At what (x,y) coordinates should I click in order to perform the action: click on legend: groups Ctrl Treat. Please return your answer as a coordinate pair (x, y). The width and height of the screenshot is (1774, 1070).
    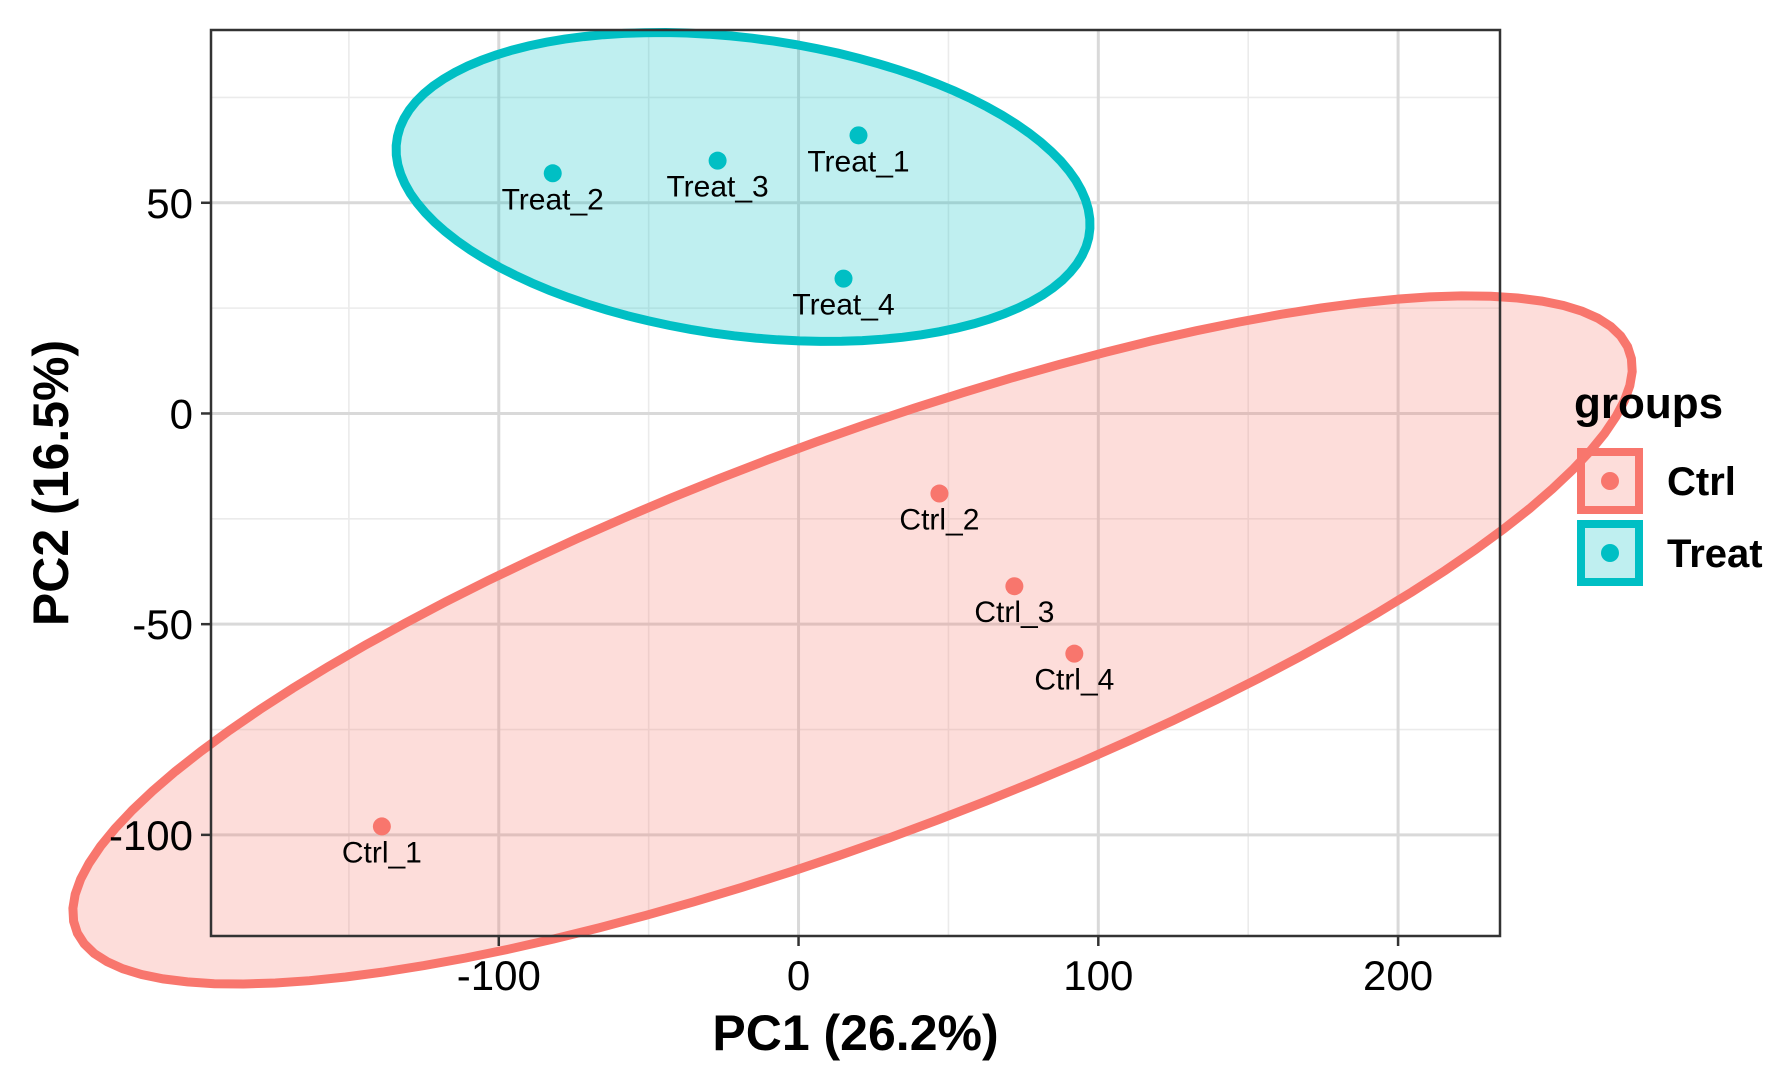
    Looking at the image, I should click on (1668, 482).